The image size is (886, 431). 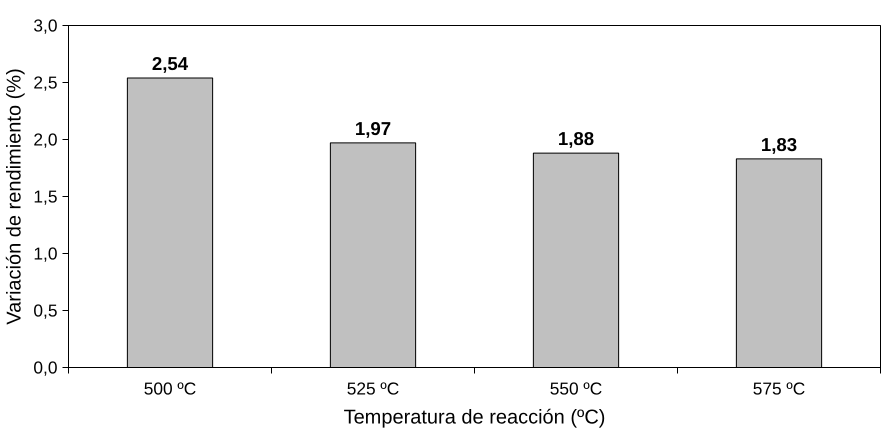 What do you see at coordinates (373, 388) in the screenshot?
I see `x-tick-label: 525 ºC` at bounding box center [373, 388].